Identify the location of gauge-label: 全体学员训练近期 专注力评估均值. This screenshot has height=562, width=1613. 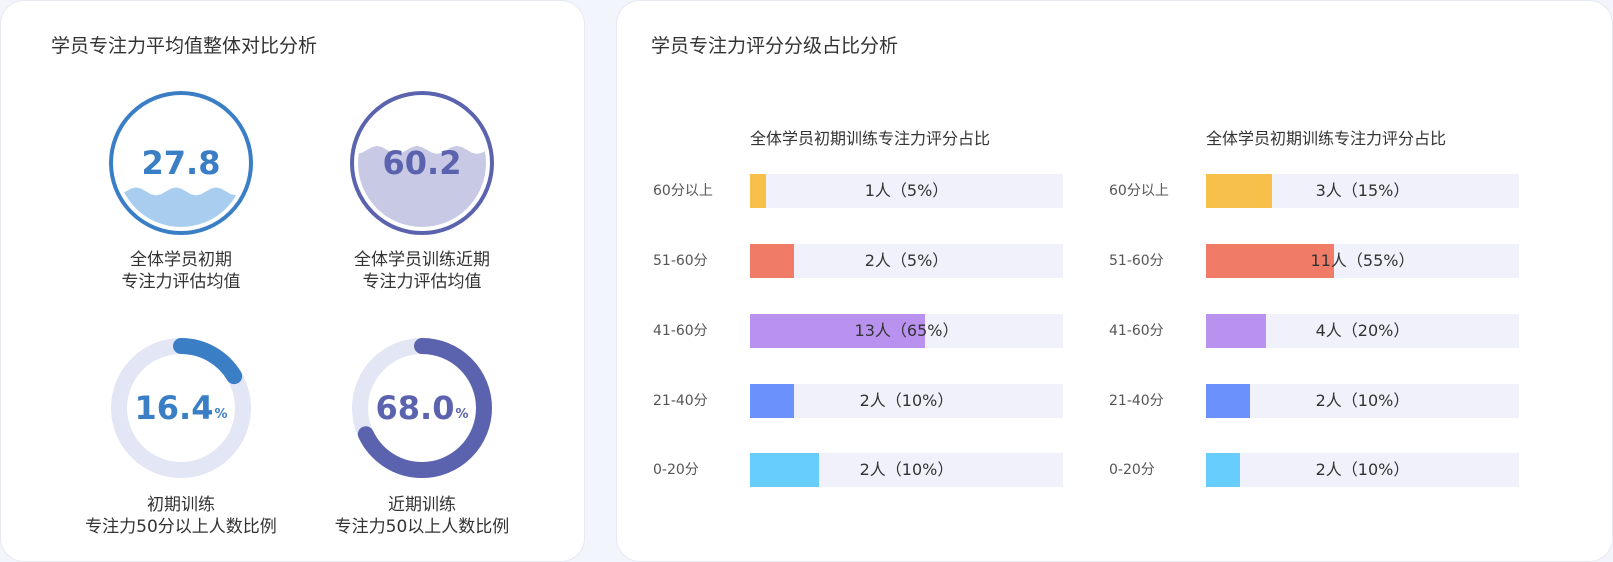
(422, 271).